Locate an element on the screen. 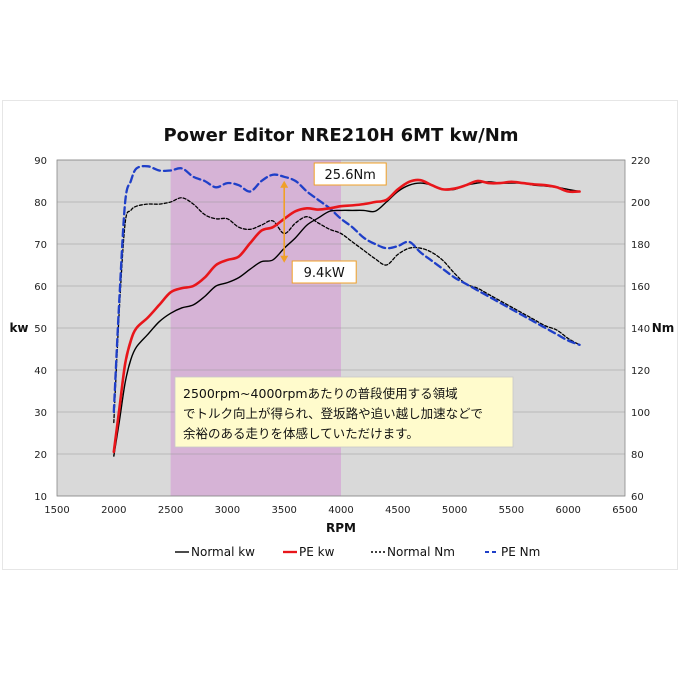  callouts: 25.6Nm 9.4kW is located at coordinates (333, 223).